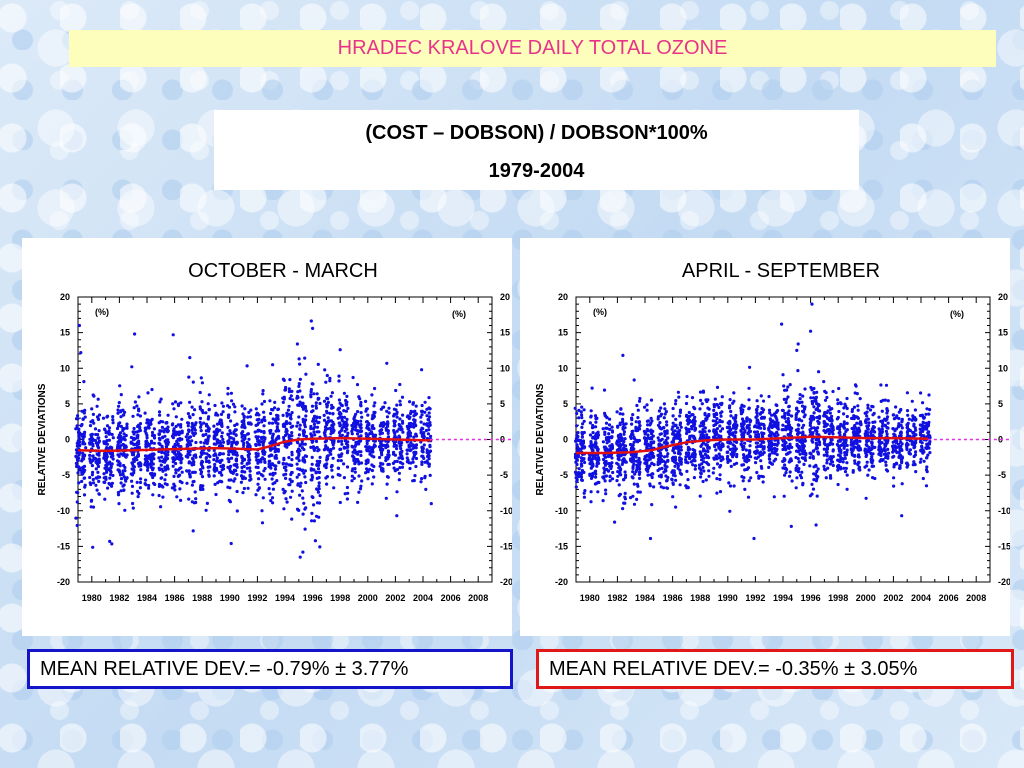 The width and height of the screenshot is (1024, 768). I want to click on y-tick-label-left: 10, so click(563, 368).